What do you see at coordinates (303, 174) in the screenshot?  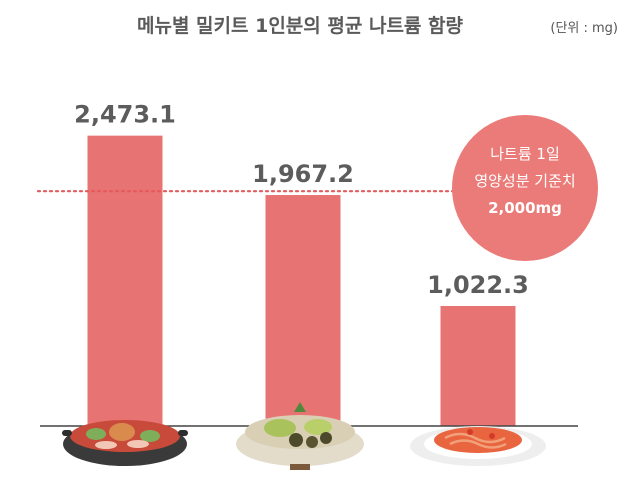 I see `value-label-2: 1,967.2` at bounding box center [303, 174].